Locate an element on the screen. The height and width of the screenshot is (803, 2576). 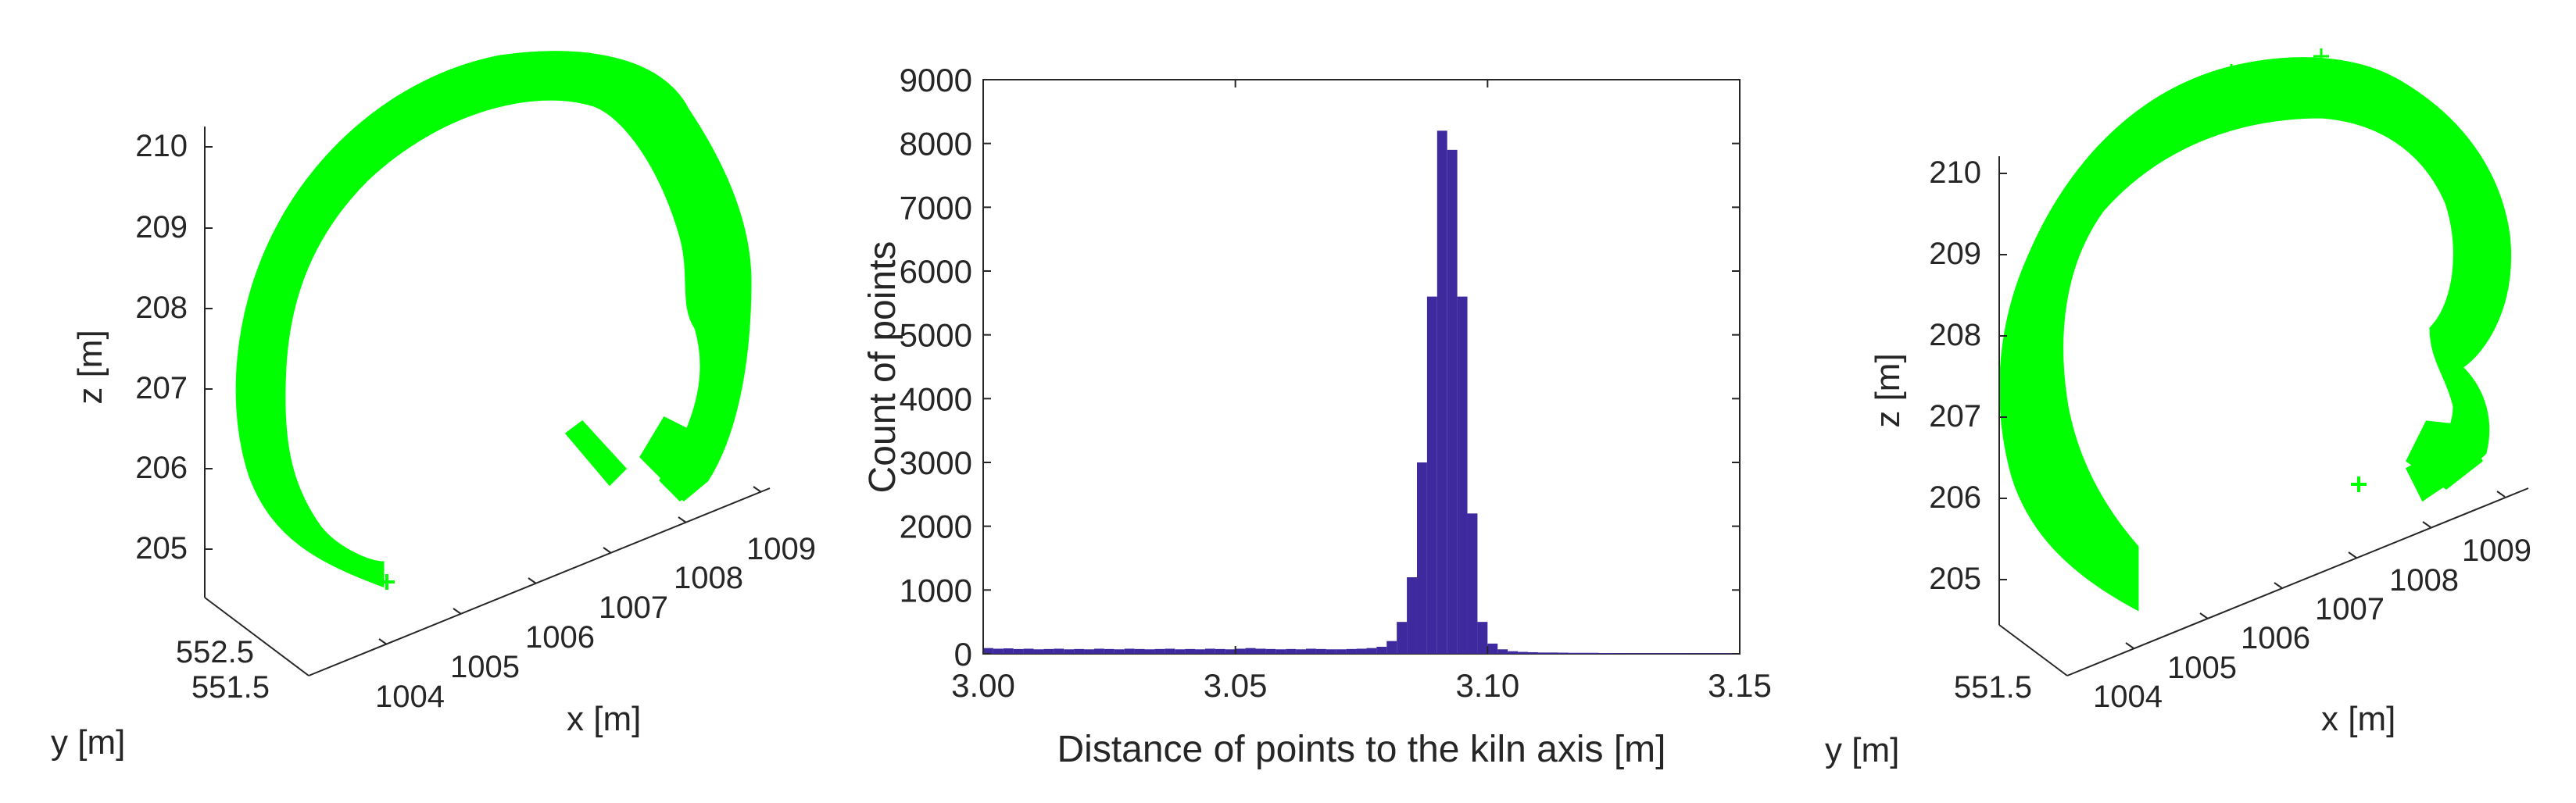
left-y-axis-label: y [m] is located at coordinates (88, 742).